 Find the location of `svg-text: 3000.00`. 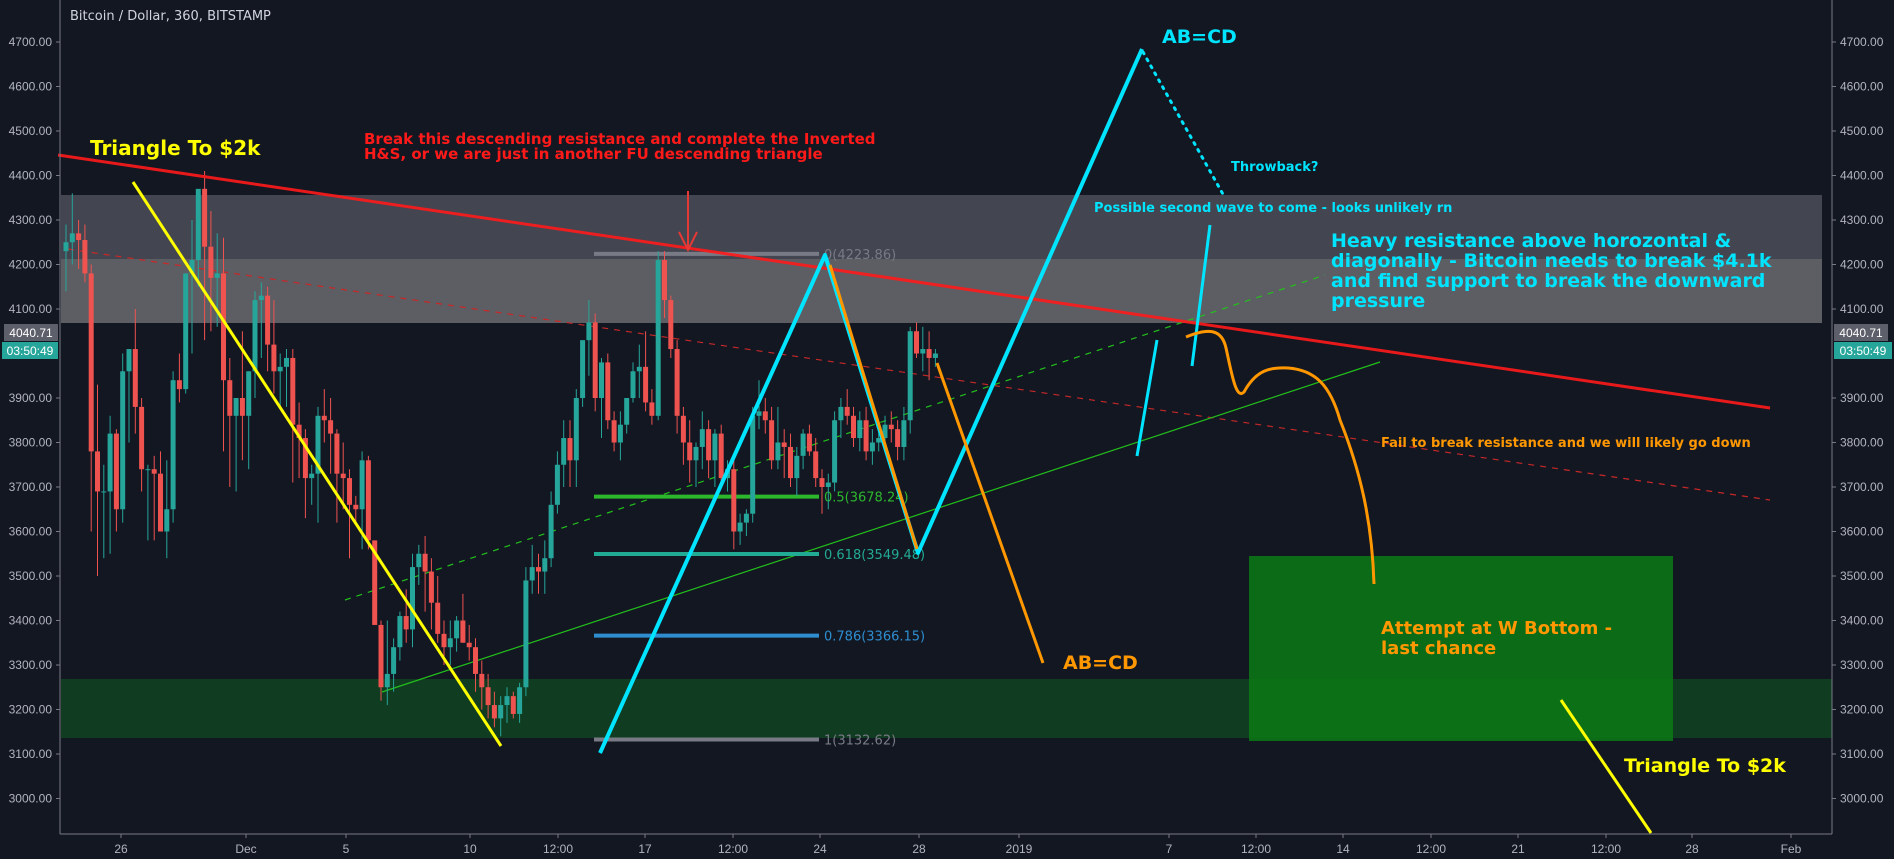

svg-text: 3000.00 is located at coordinates (31, 799).